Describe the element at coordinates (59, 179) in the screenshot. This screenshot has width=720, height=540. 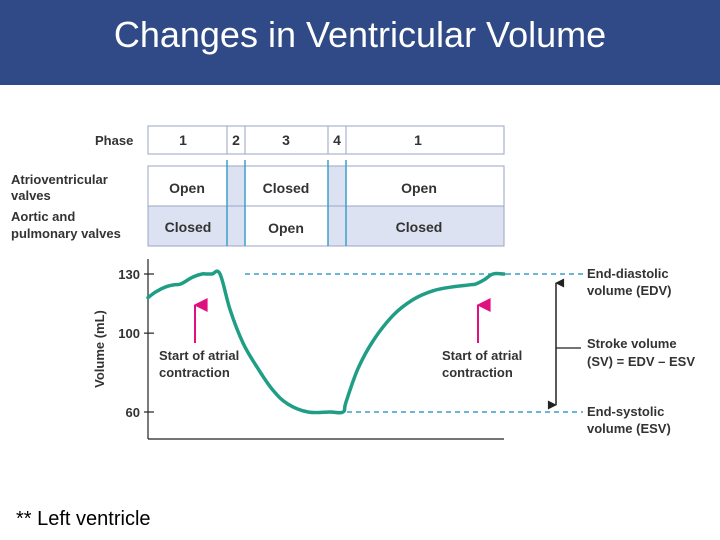
I see `av-valves-label-line1: Atrioventricular` at that location.